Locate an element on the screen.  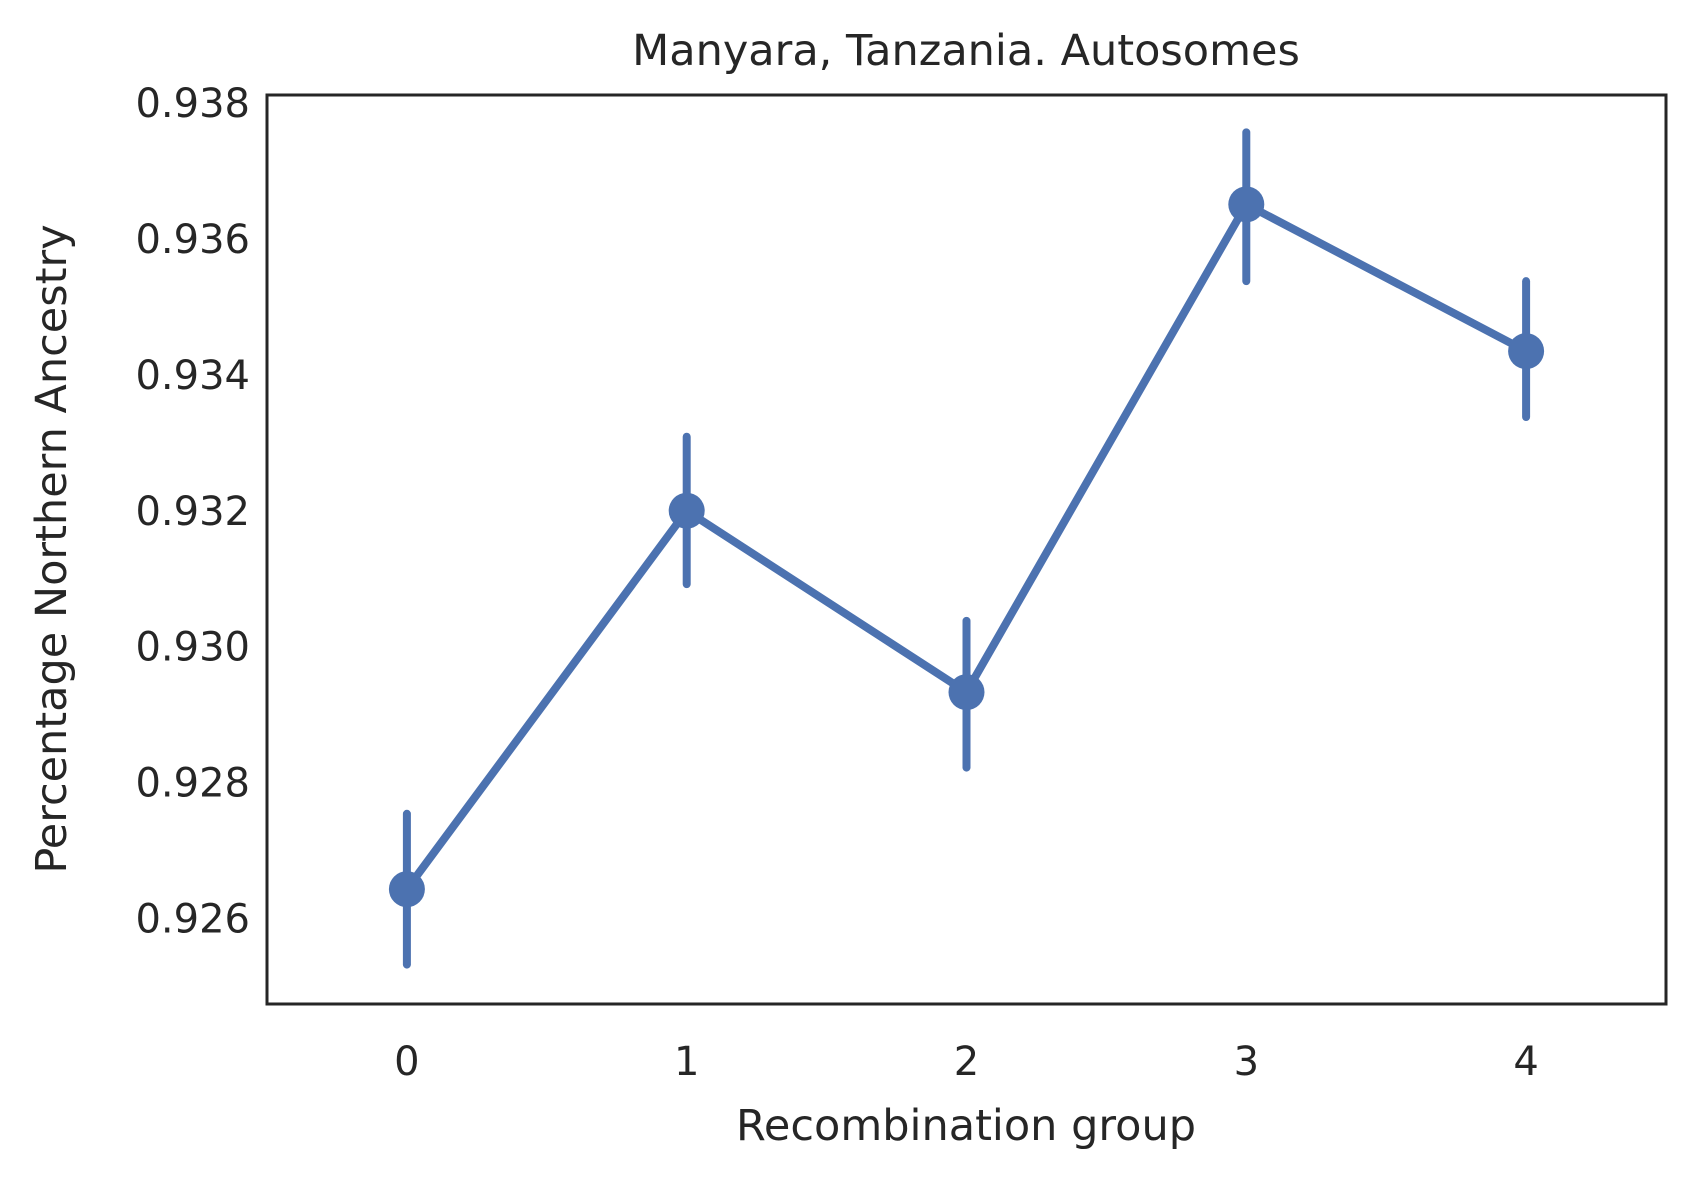
y-tick-label-0.926: 0.926 is located at coordinates (192, 919).